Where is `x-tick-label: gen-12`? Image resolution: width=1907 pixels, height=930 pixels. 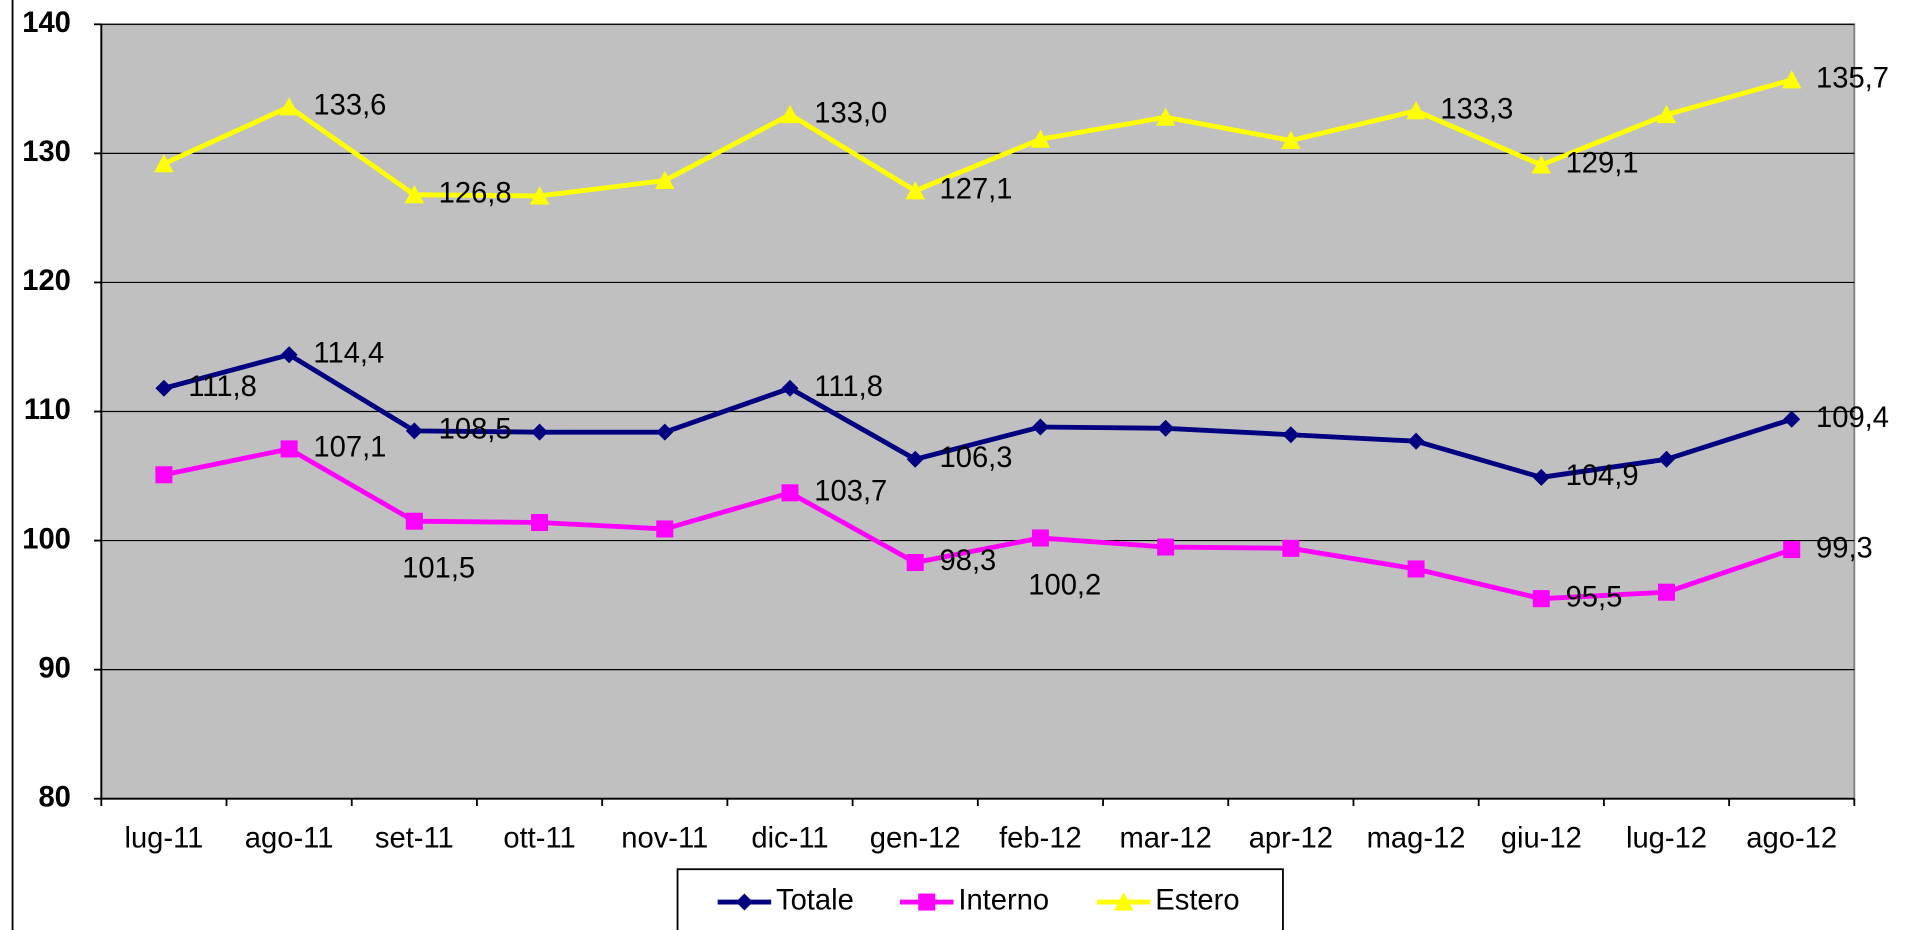 x-tick-label: gen-12 is located at coordinates (915, 839).